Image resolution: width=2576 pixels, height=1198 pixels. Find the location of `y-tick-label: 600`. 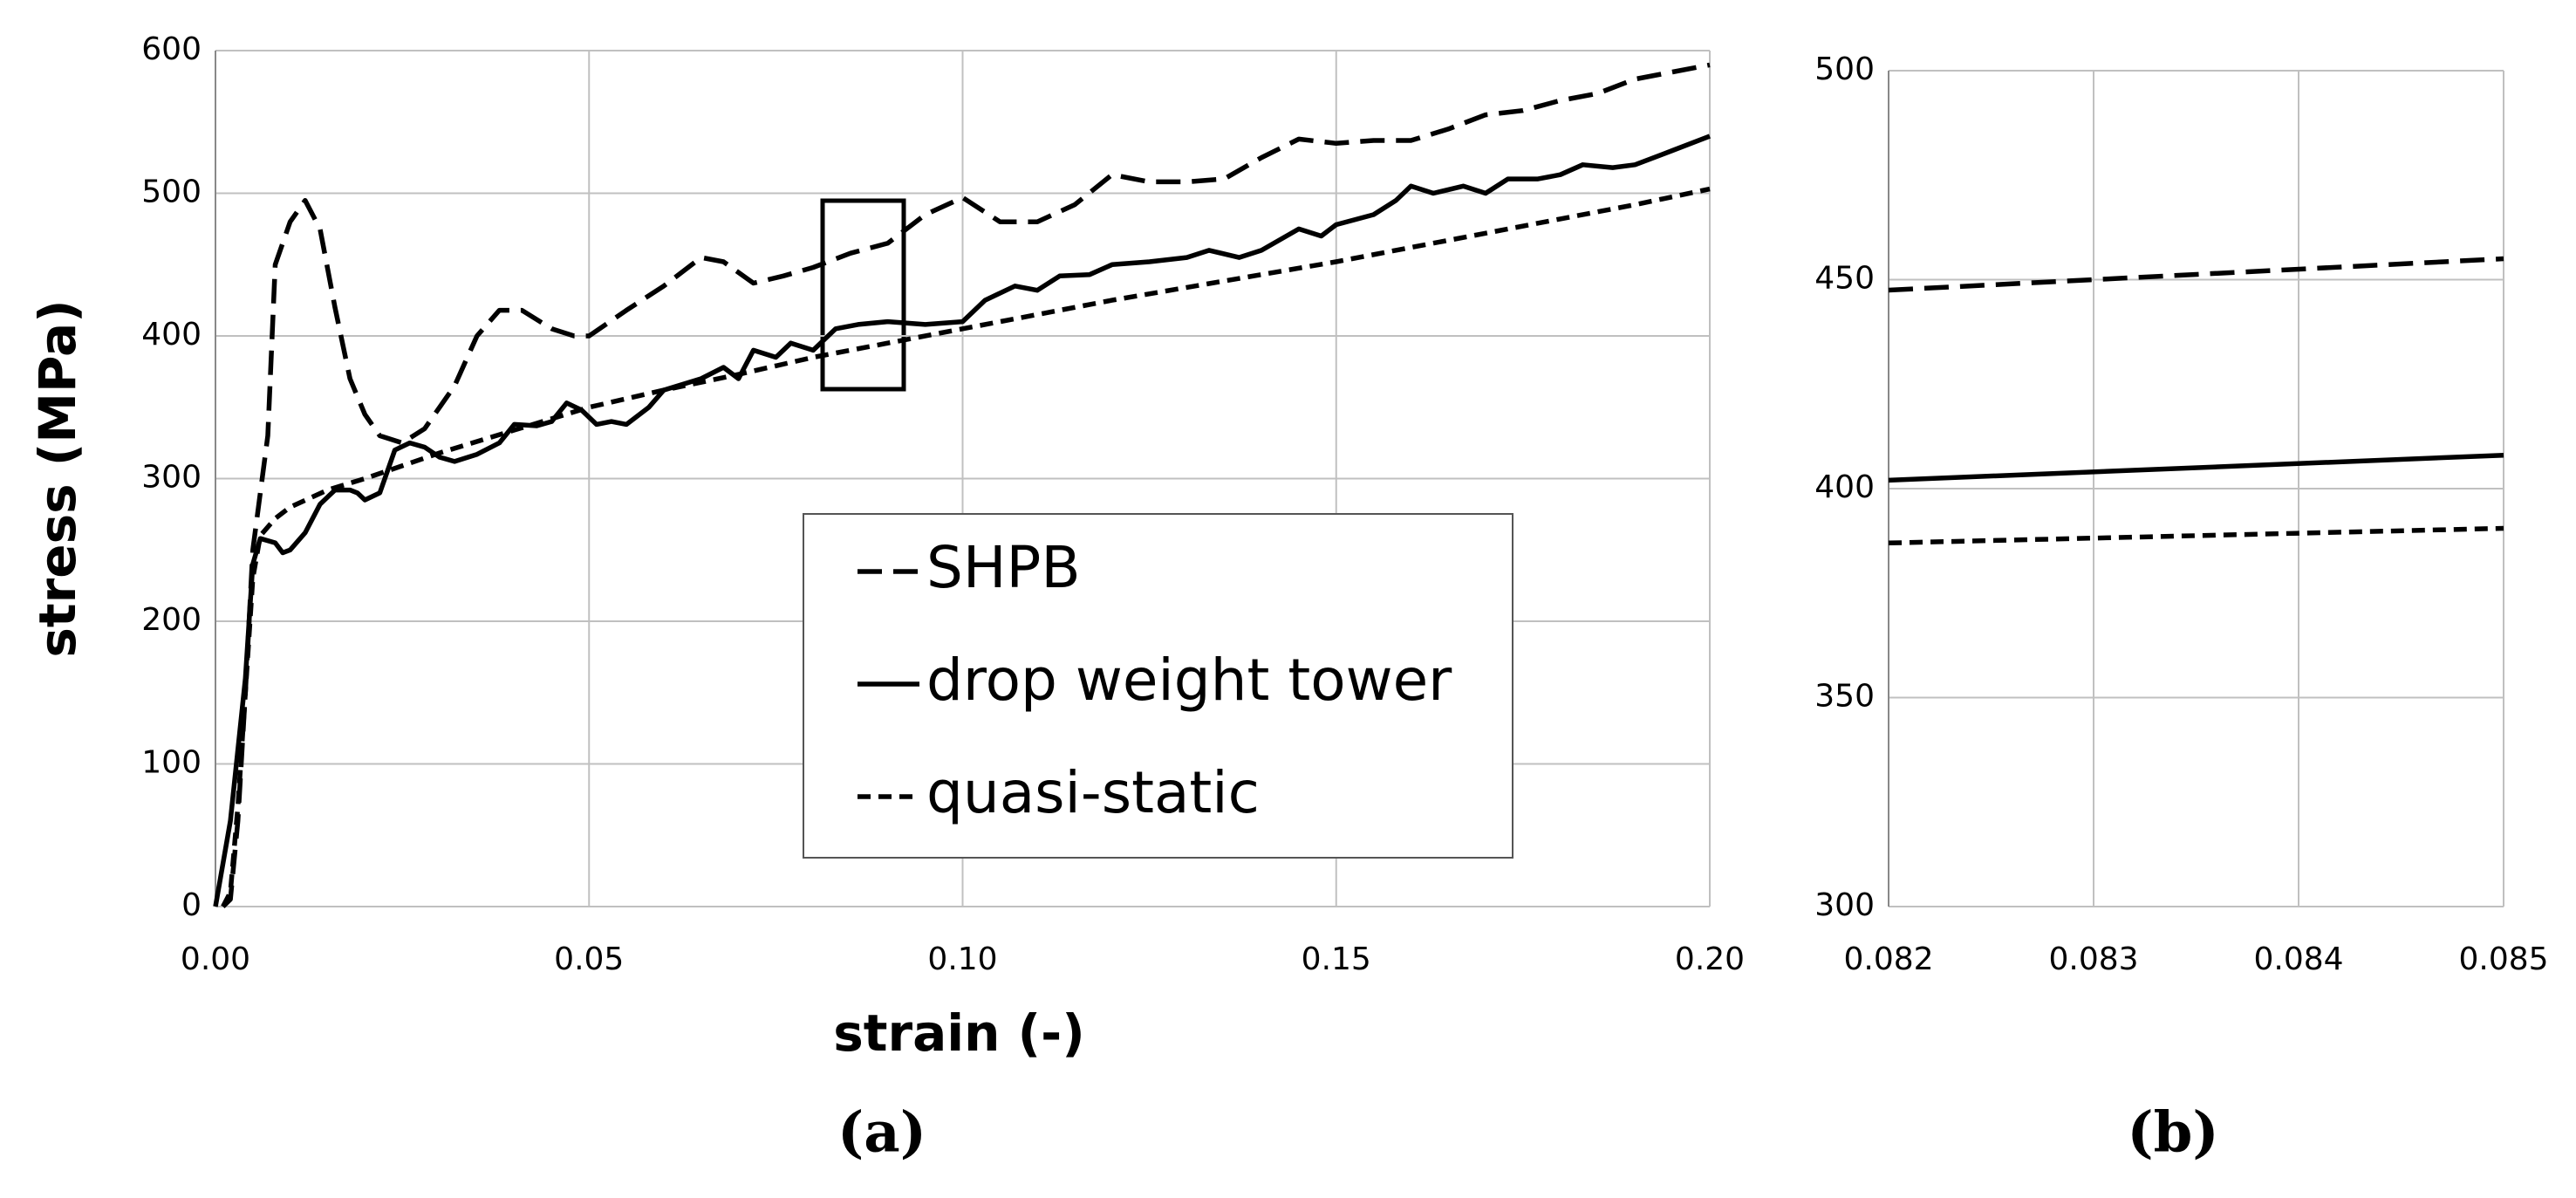

y-tick-label: 600 is located at coordinates (171, 49).